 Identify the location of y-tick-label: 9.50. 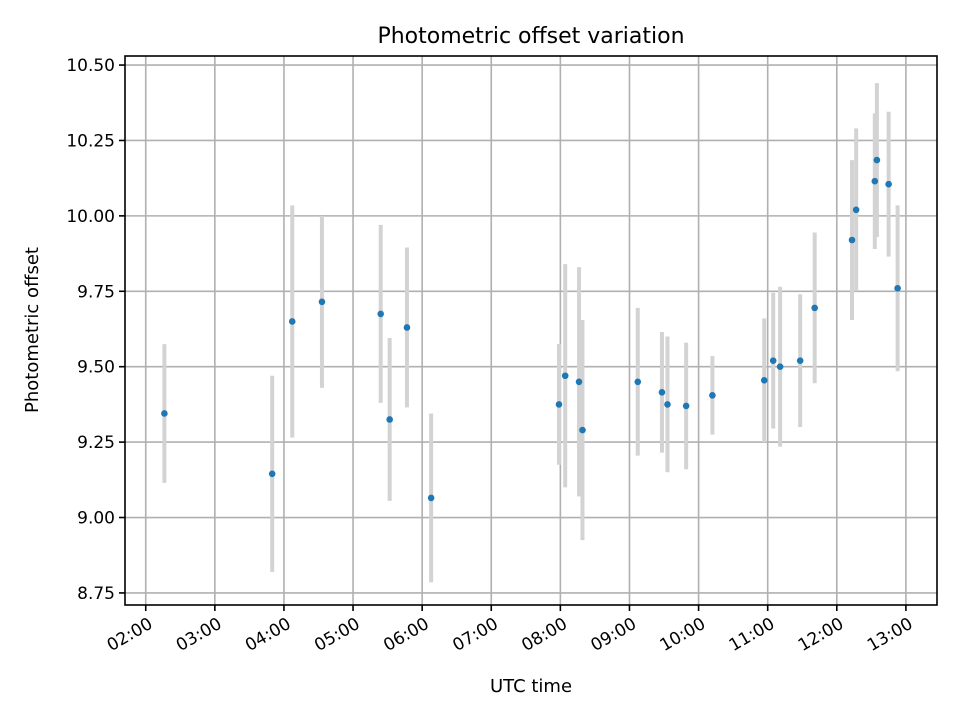
(96, 368).